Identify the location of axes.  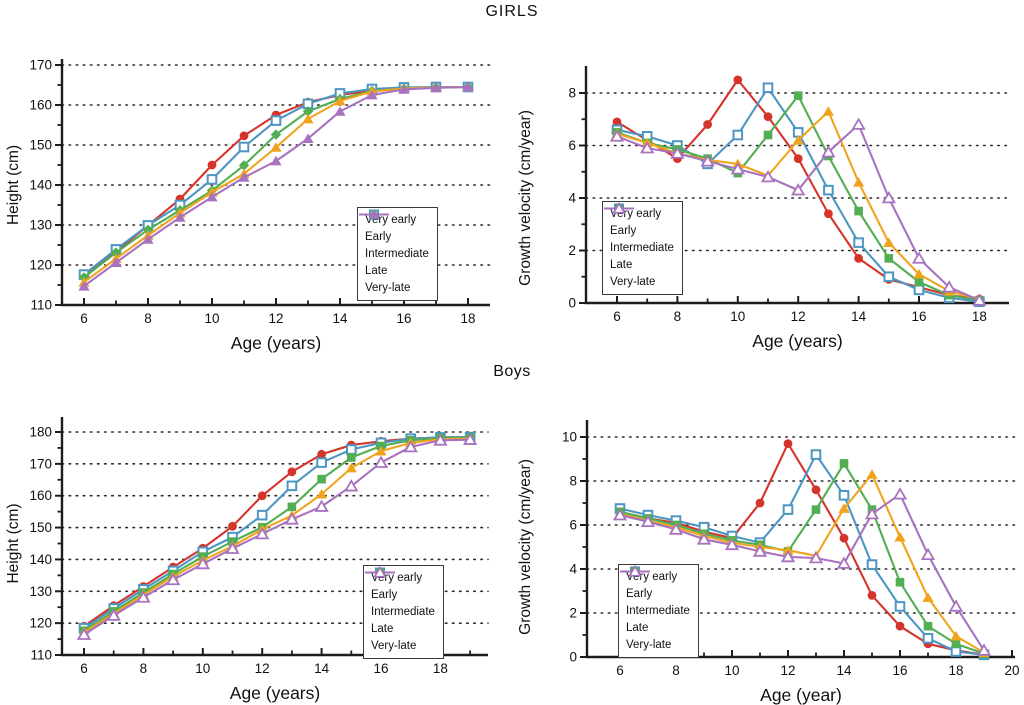
(796, 185).